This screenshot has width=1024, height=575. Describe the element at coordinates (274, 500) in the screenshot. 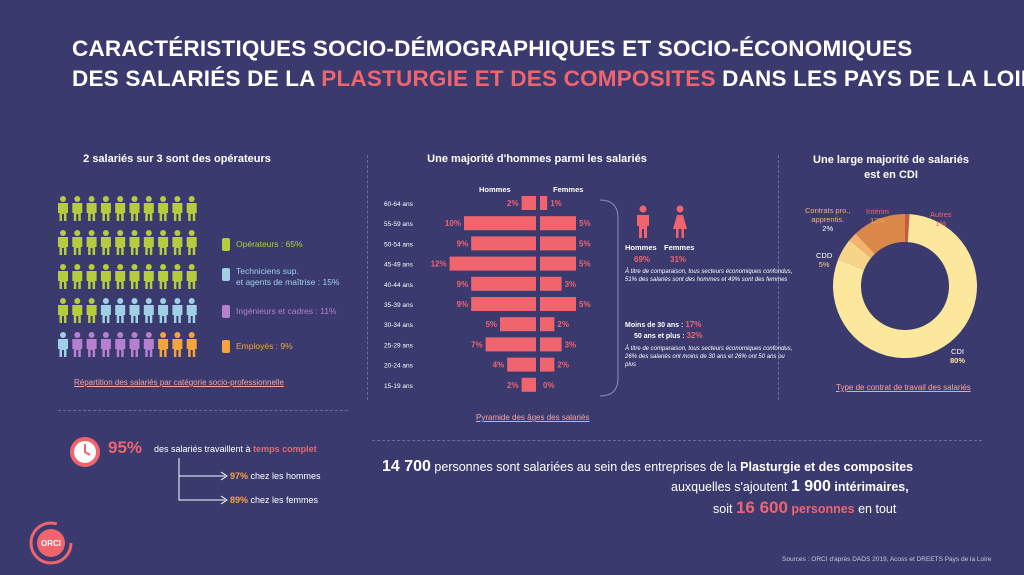

I see `fulltime-femmes: 89% chez les femmes` at that location.